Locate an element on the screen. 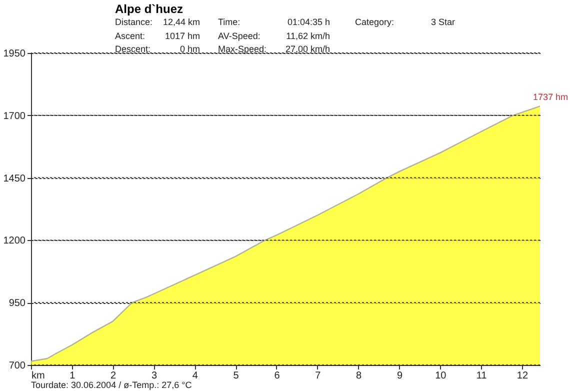  x-tick-label: 4 is located at coordinates (195, 376).